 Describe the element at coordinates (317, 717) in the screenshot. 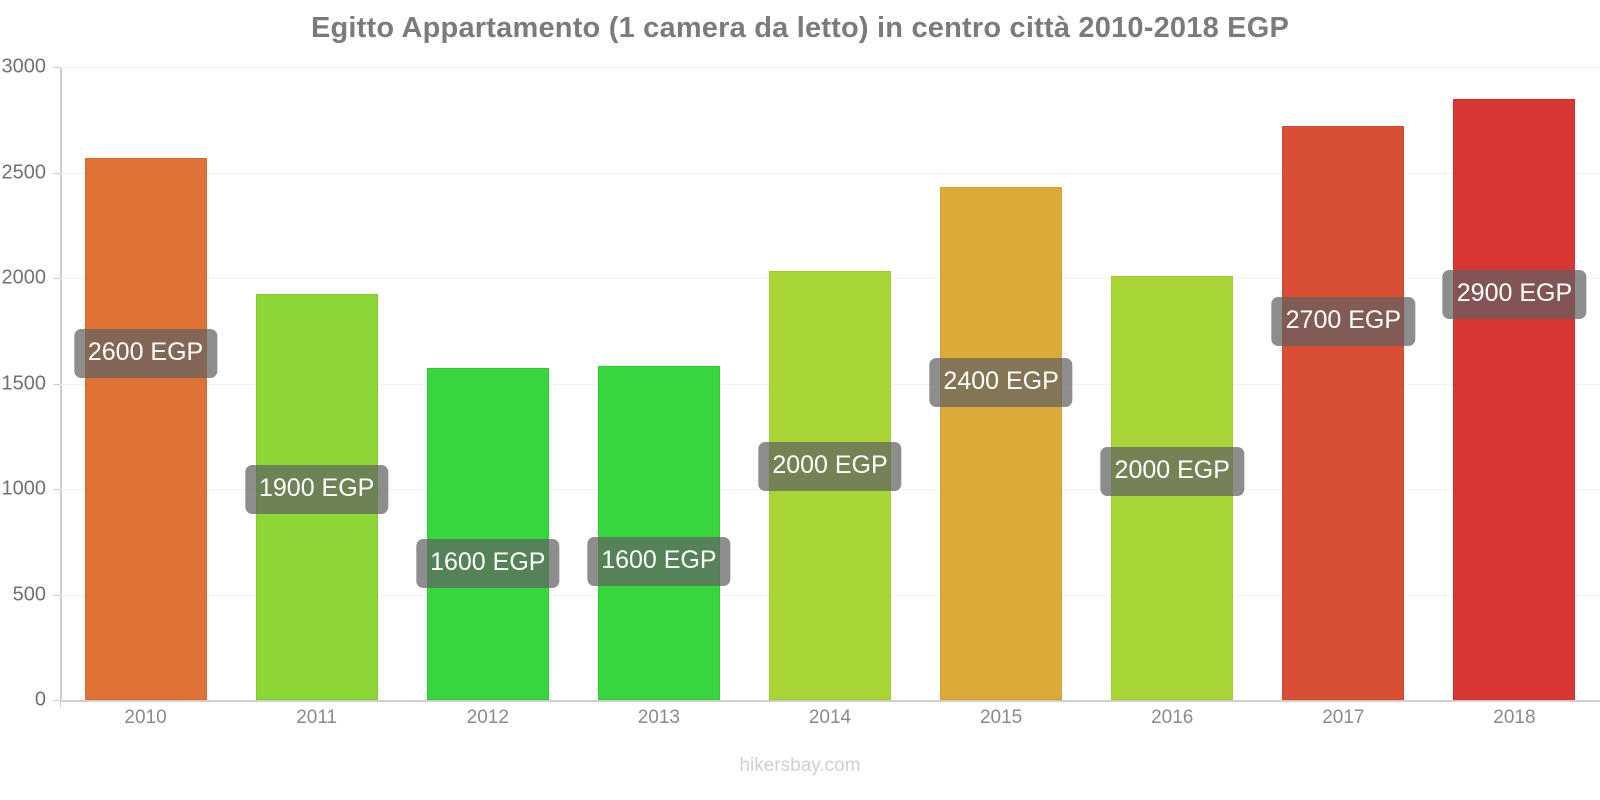

I see `x-axis-tick-label-2011: 2011` at that location.